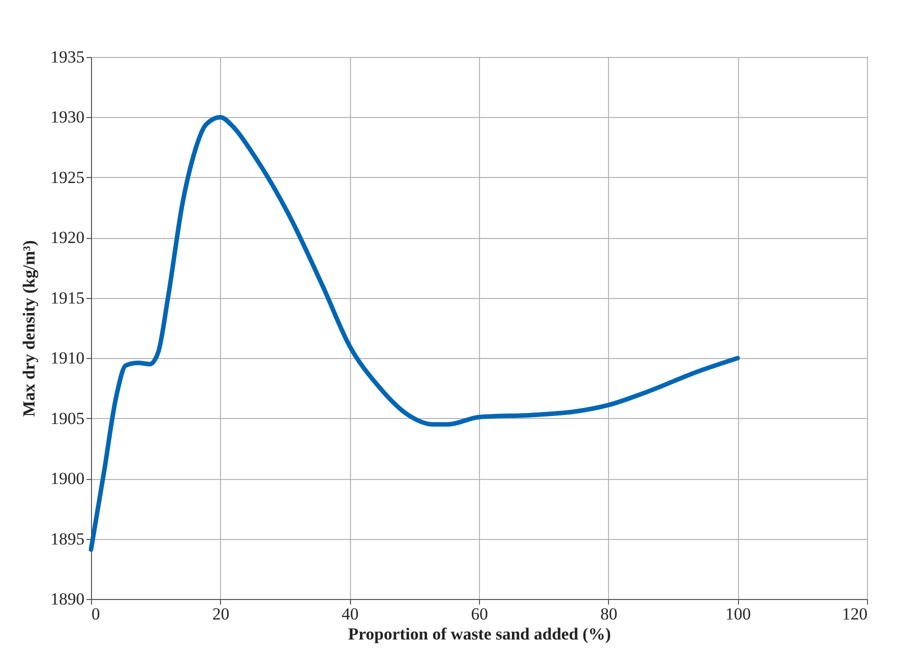  What do you see at coordinates (67, 538) in the screenshot?
I see `y-tick-label: 1895` at bounding box center [67, 538].